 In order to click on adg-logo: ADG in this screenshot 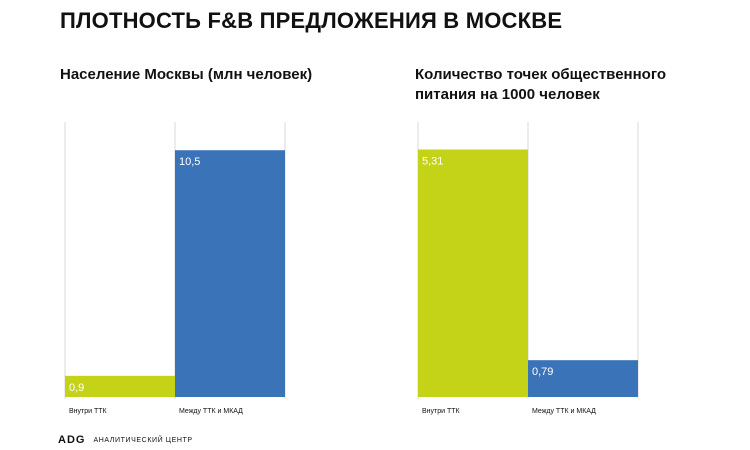, I will do `click(72, 440)`.